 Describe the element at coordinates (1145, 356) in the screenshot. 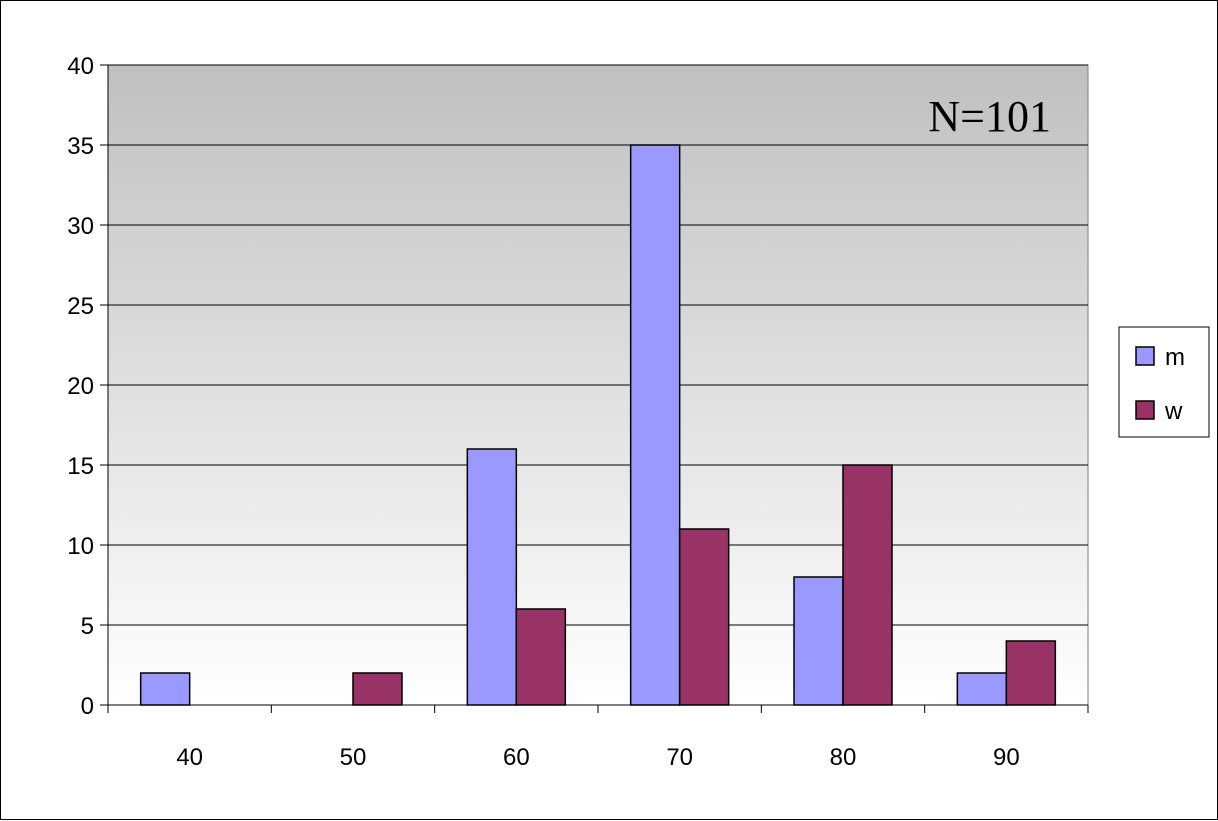

I see `legend-swatch-m` at that location.